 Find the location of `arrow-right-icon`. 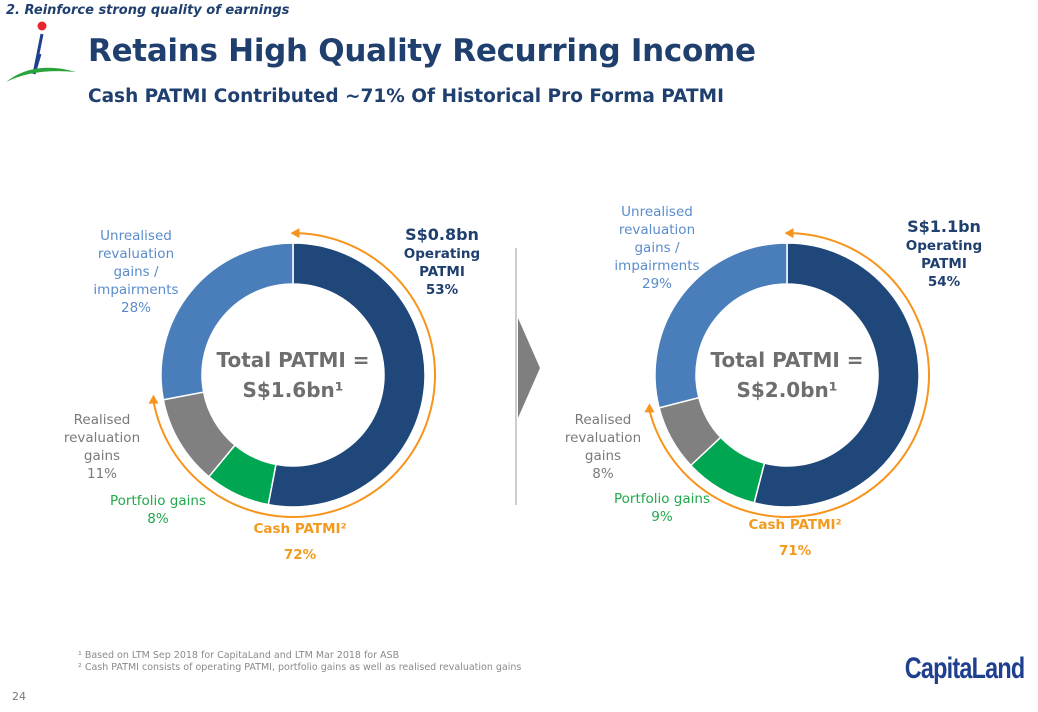

arrow-right-icon is located at coordinates (529, 368).